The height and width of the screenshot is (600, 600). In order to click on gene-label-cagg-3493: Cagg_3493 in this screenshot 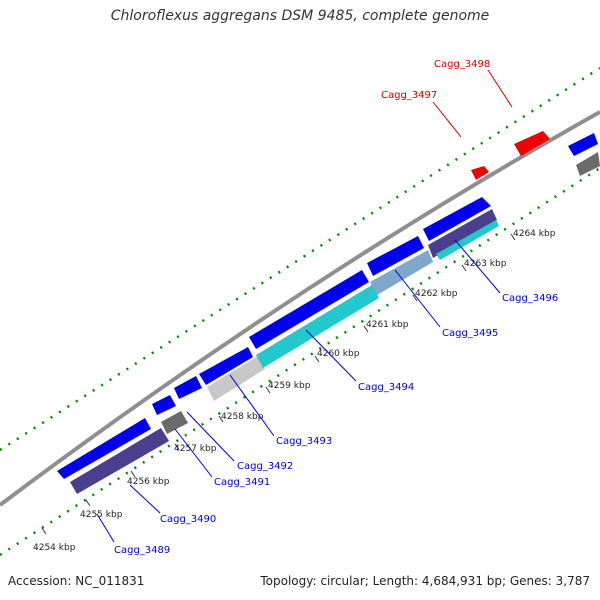, I will do `click(304, 441)`.